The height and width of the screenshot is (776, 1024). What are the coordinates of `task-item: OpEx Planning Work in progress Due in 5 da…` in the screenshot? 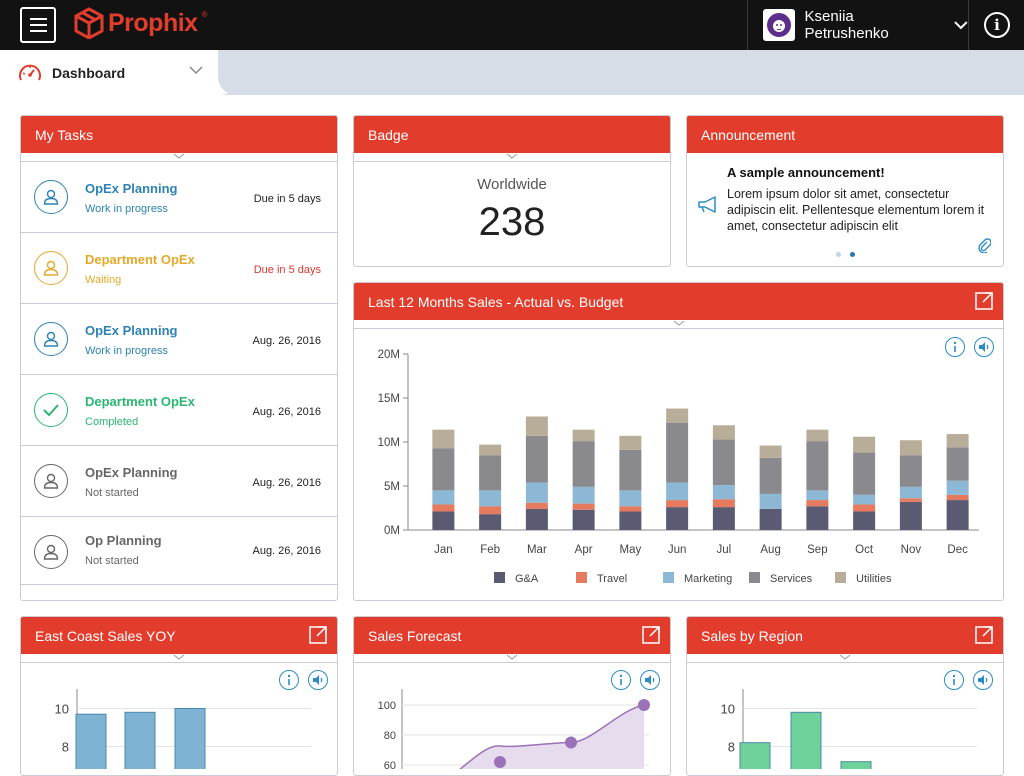 It's located at (179, 197).